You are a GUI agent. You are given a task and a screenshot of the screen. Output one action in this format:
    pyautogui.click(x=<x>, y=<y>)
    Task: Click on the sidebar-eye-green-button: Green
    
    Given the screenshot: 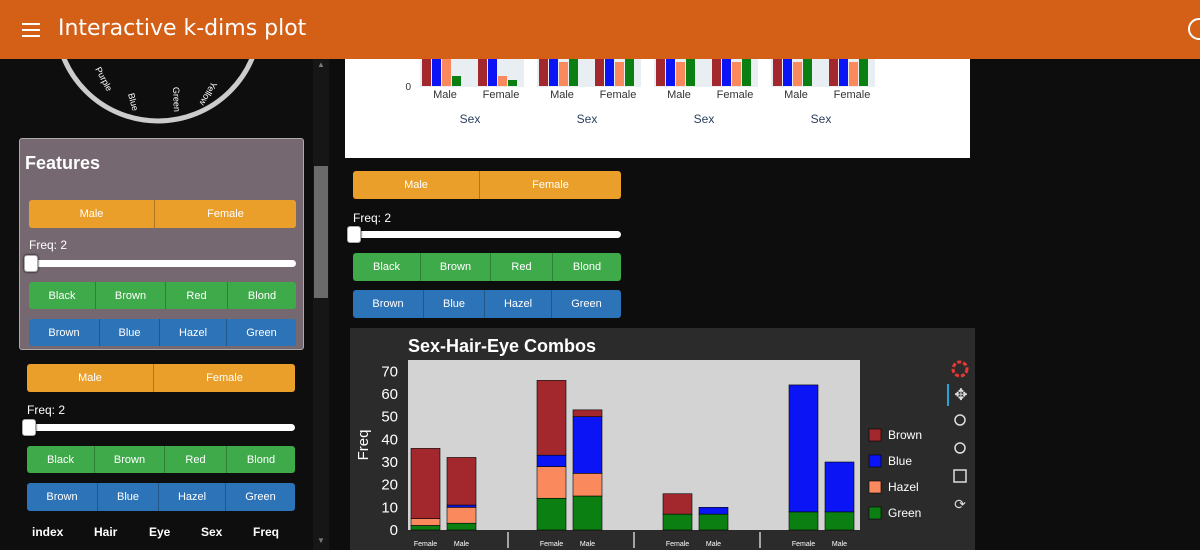 What is the action you would take?
    pyautogui.click(x=260, y=497)
    